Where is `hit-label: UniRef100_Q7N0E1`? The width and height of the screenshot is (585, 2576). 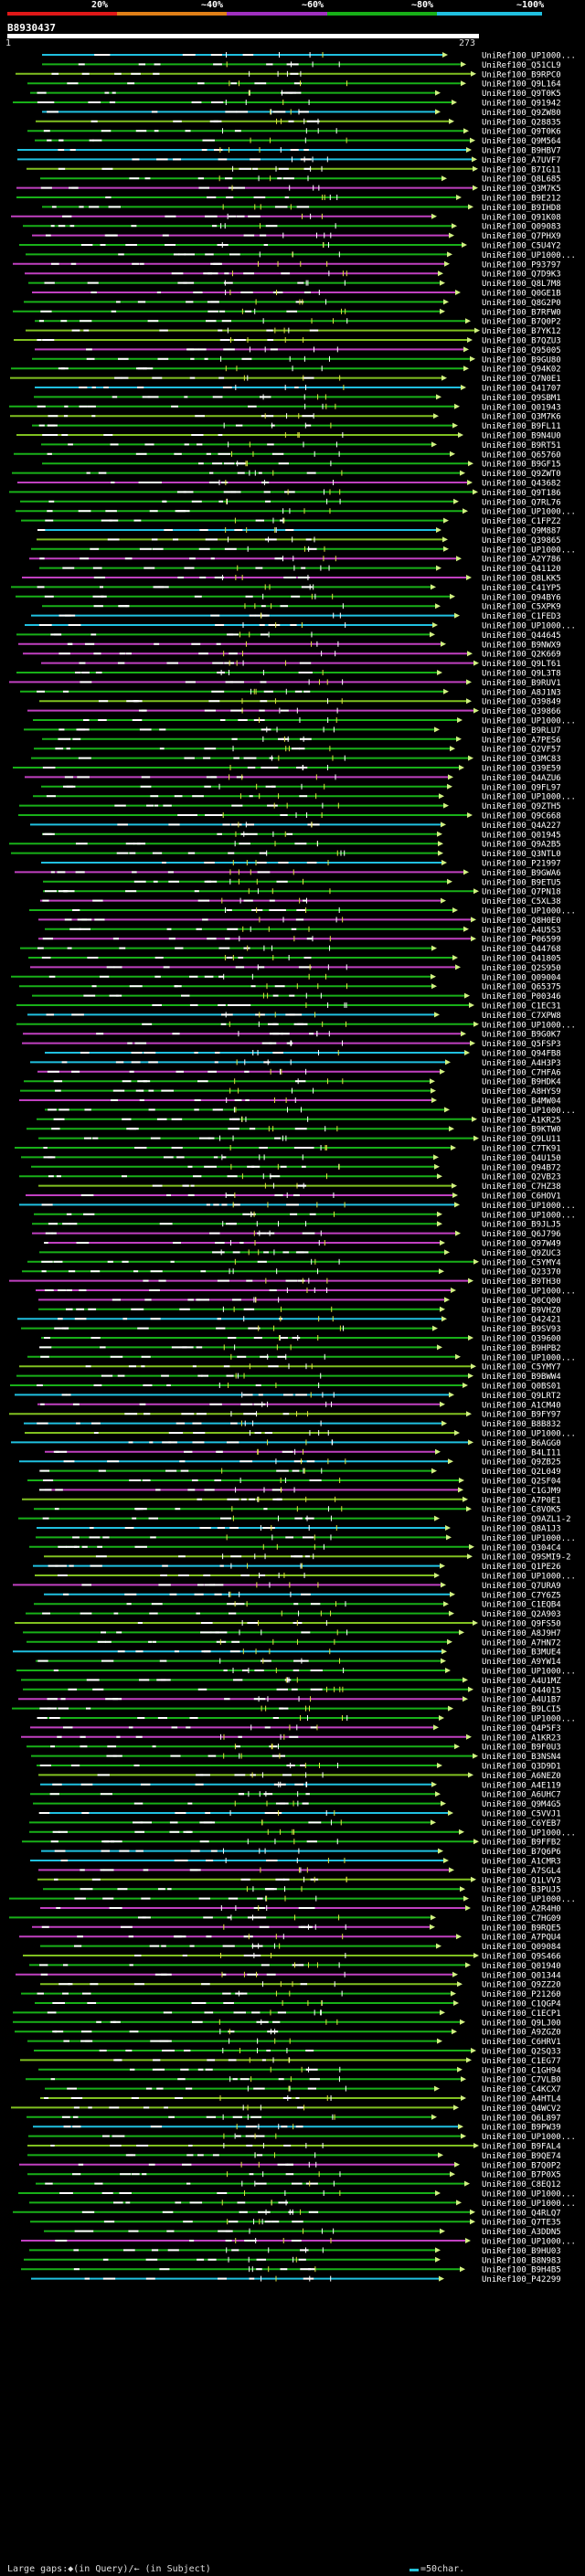
hit-label: UniRef100_Q7N0E1 is located at coordinates (521, 379).